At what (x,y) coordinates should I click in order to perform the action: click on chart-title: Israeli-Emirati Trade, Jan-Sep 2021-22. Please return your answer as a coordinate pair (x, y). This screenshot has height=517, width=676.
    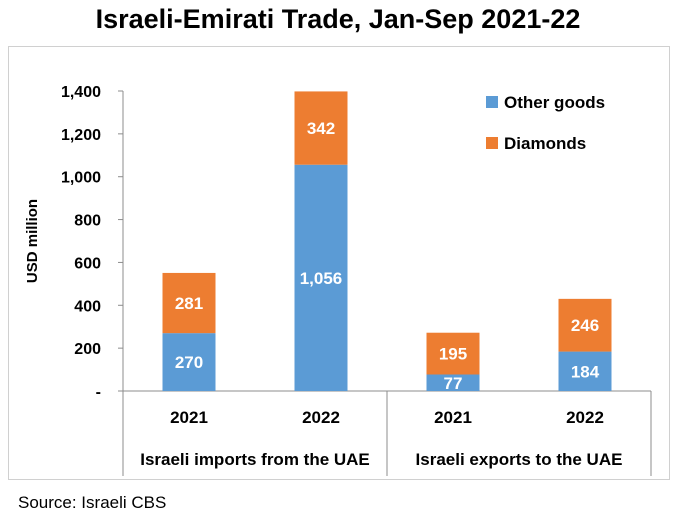
    Looking at the image, I should click on (338, 19).